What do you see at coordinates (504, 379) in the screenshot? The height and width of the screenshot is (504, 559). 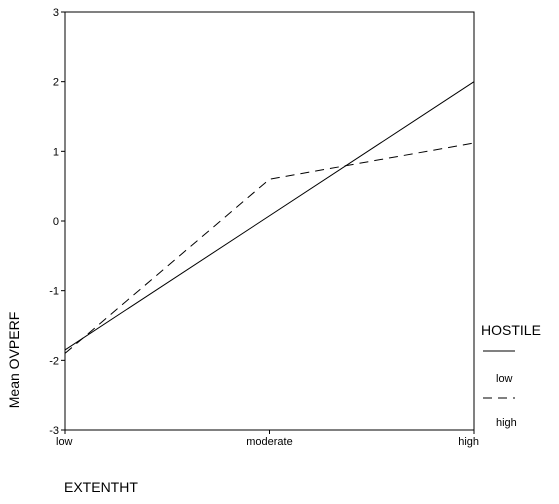 I see `legend-label-low: low` at bounding box center [504, 379].